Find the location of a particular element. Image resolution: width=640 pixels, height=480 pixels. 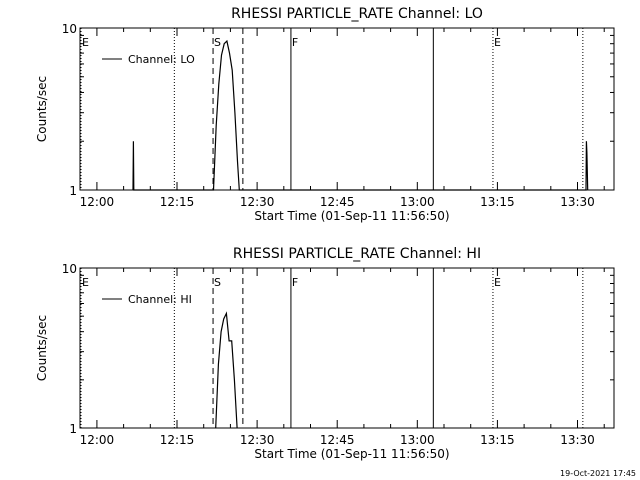

generated-timestamp: 19-Oct-2021 17:45 is located at coordinates (598, 473).